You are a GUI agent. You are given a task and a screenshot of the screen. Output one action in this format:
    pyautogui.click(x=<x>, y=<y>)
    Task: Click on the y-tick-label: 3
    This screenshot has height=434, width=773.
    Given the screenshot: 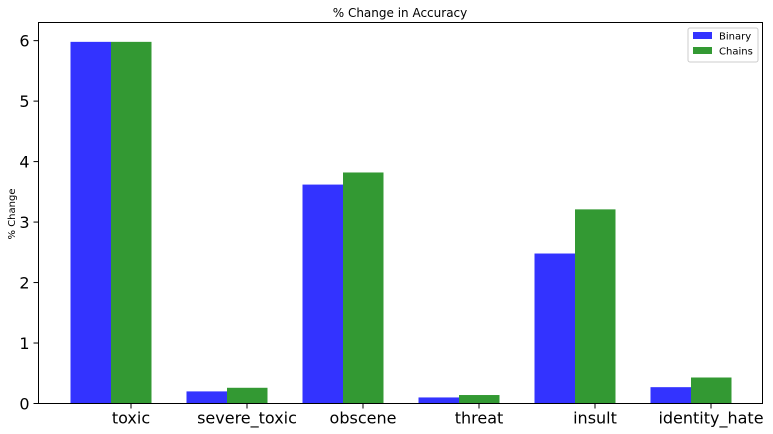 What is the action you would take?
    pyautogui.click(x=24, y=222)
    